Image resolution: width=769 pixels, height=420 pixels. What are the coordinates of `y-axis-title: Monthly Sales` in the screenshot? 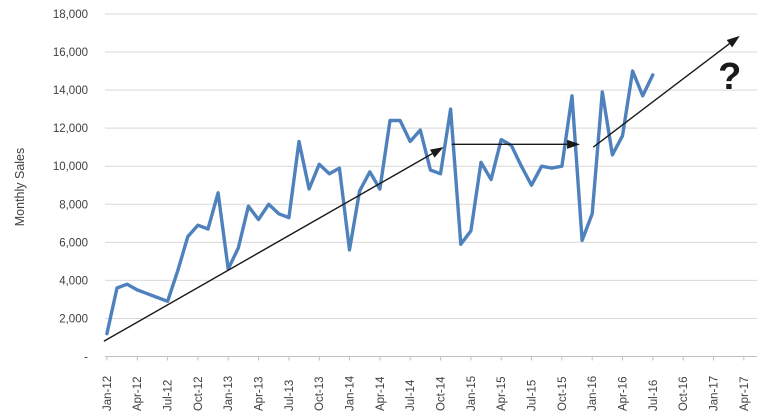 It's located at (20, 187).